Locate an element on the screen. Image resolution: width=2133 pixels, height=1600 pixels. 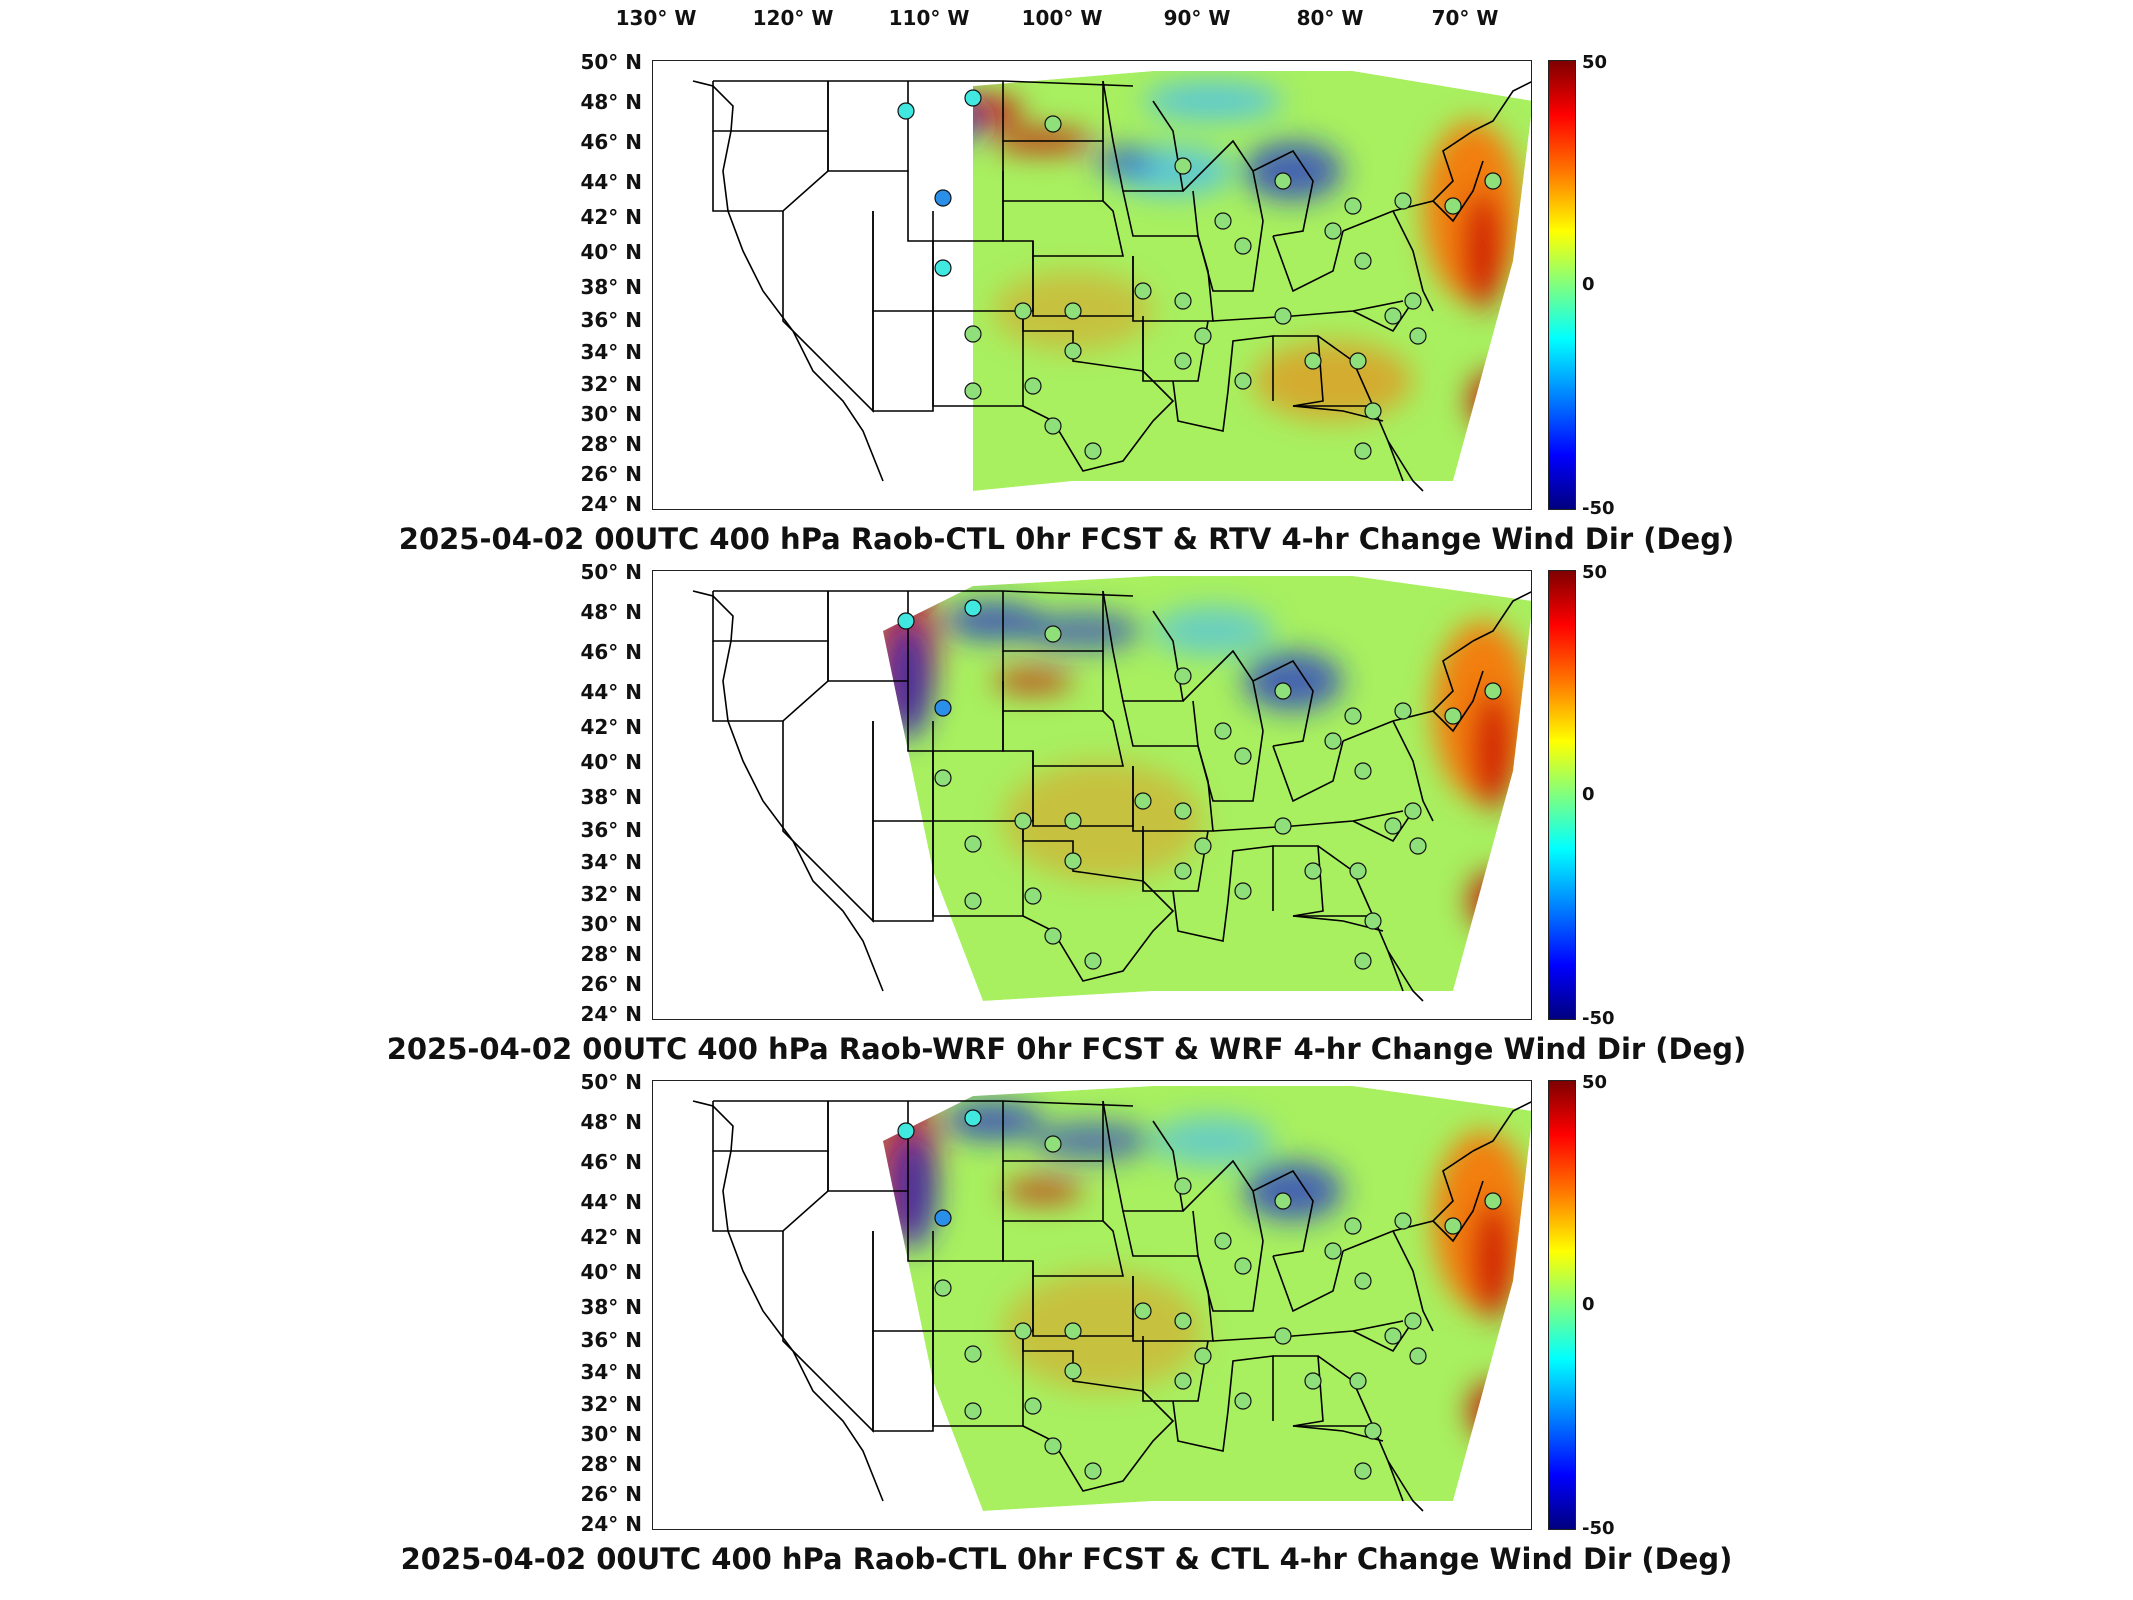
lat-label: 42° N is located at coordinates (611, 727).